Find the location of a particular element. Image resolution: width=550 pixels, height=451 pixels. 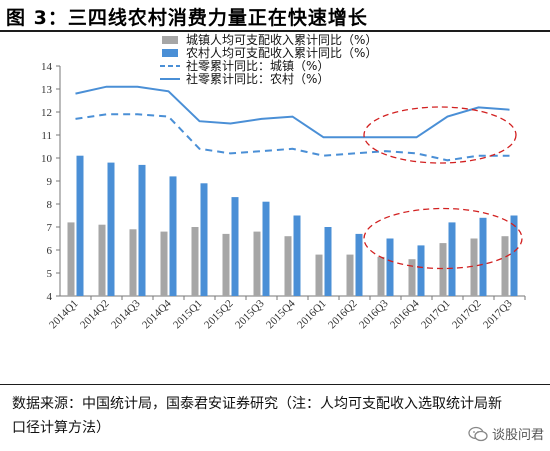

x-tick-label: 2016Q2 is located at coordinates (343, 315).